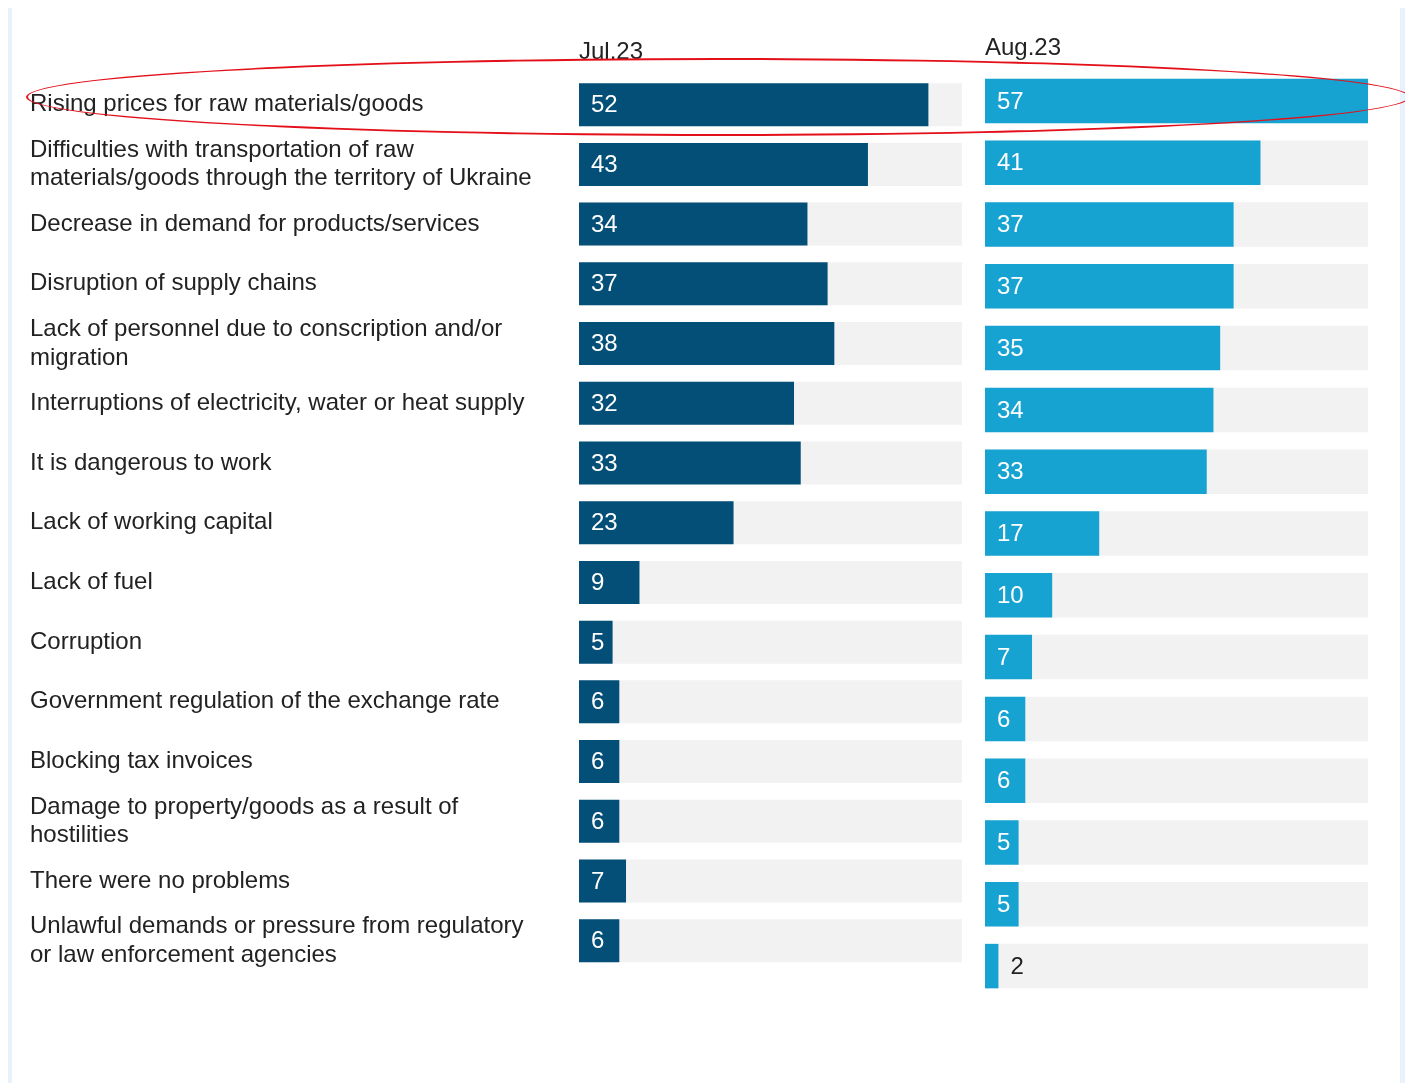  I want to click on data-label: 23, so click(604, 522).